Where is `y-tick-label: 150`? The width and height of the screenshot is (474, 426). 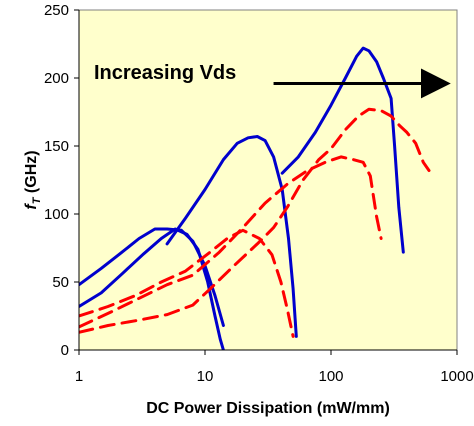
y-tick-label: 150 is located at coordinates (56, 146).